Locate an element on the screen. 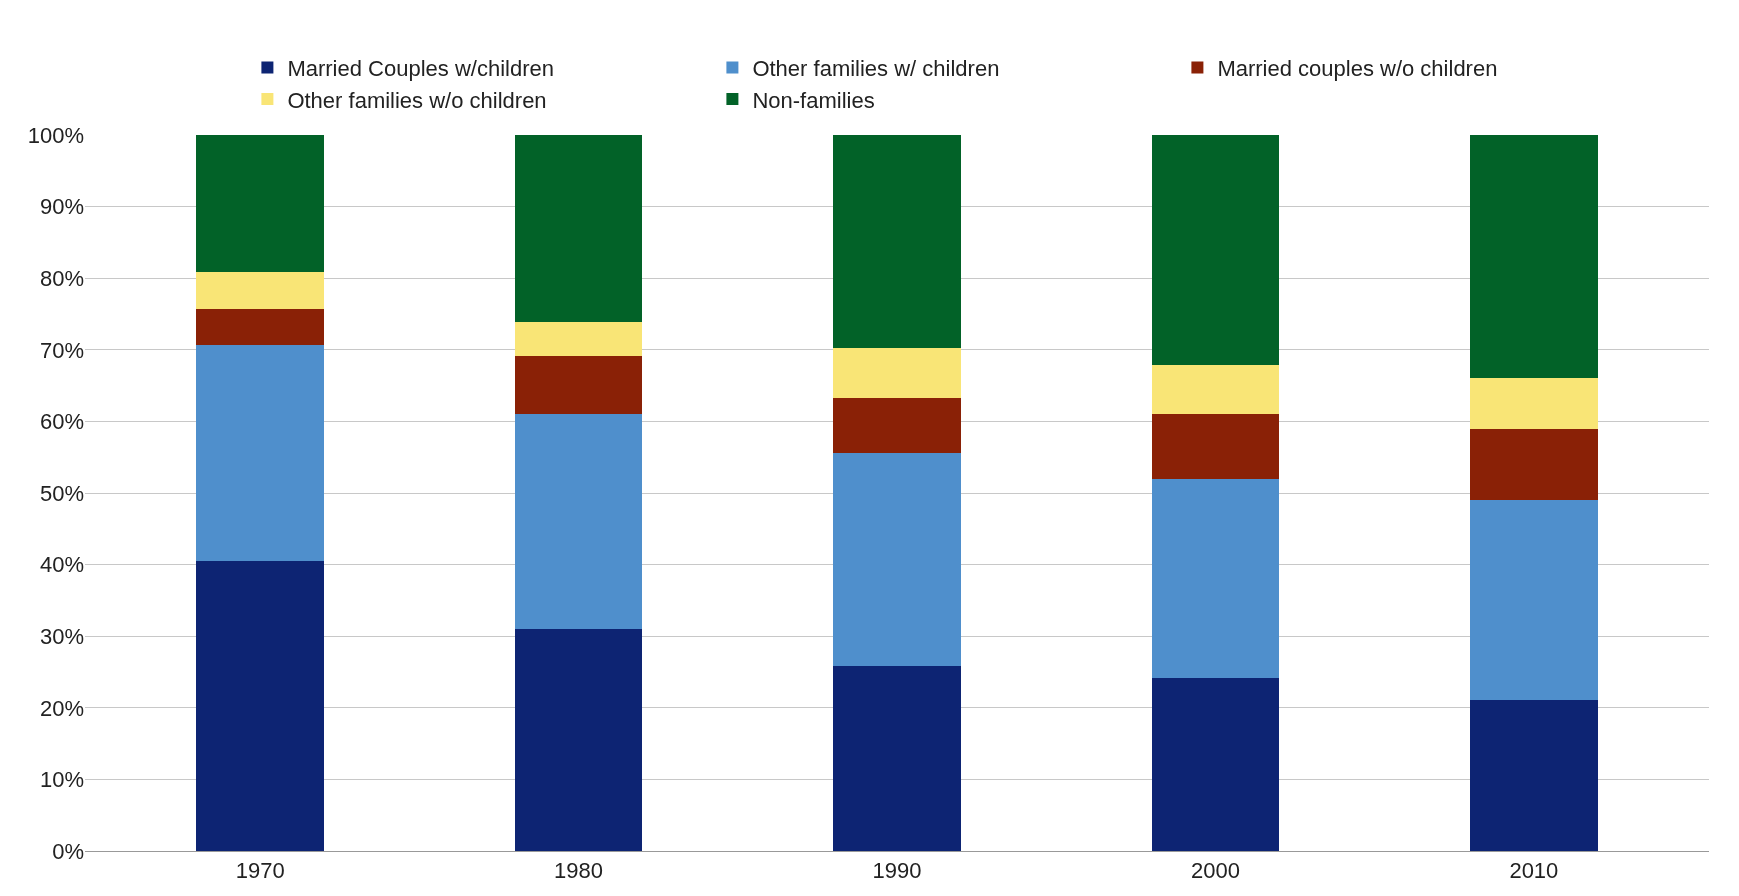 The width and height of the screenshot is (1739, 896). y-tick-label: 50% is located at coordinates (61, 493).